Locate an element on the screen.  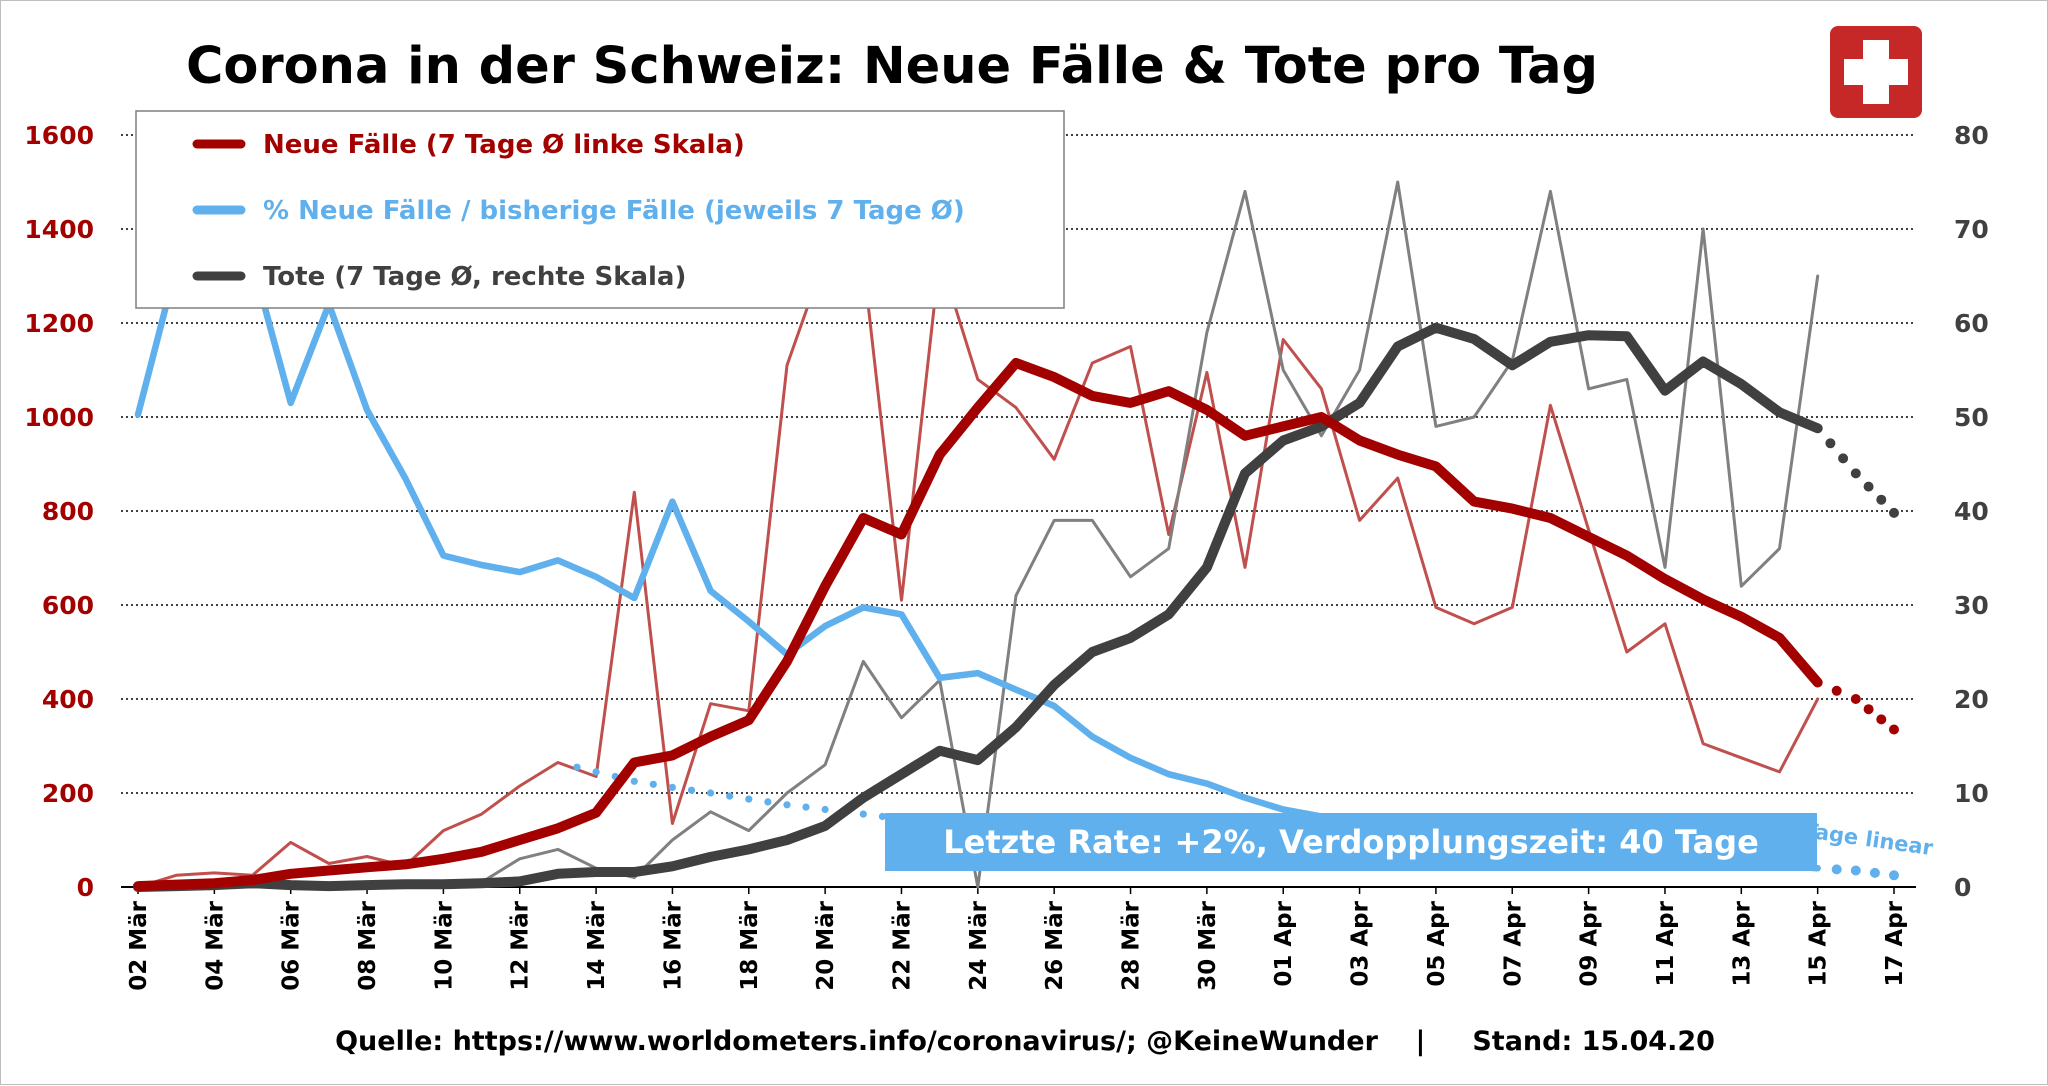
x-tick-label: 03 Apr is located at coordinates (1361, 943).